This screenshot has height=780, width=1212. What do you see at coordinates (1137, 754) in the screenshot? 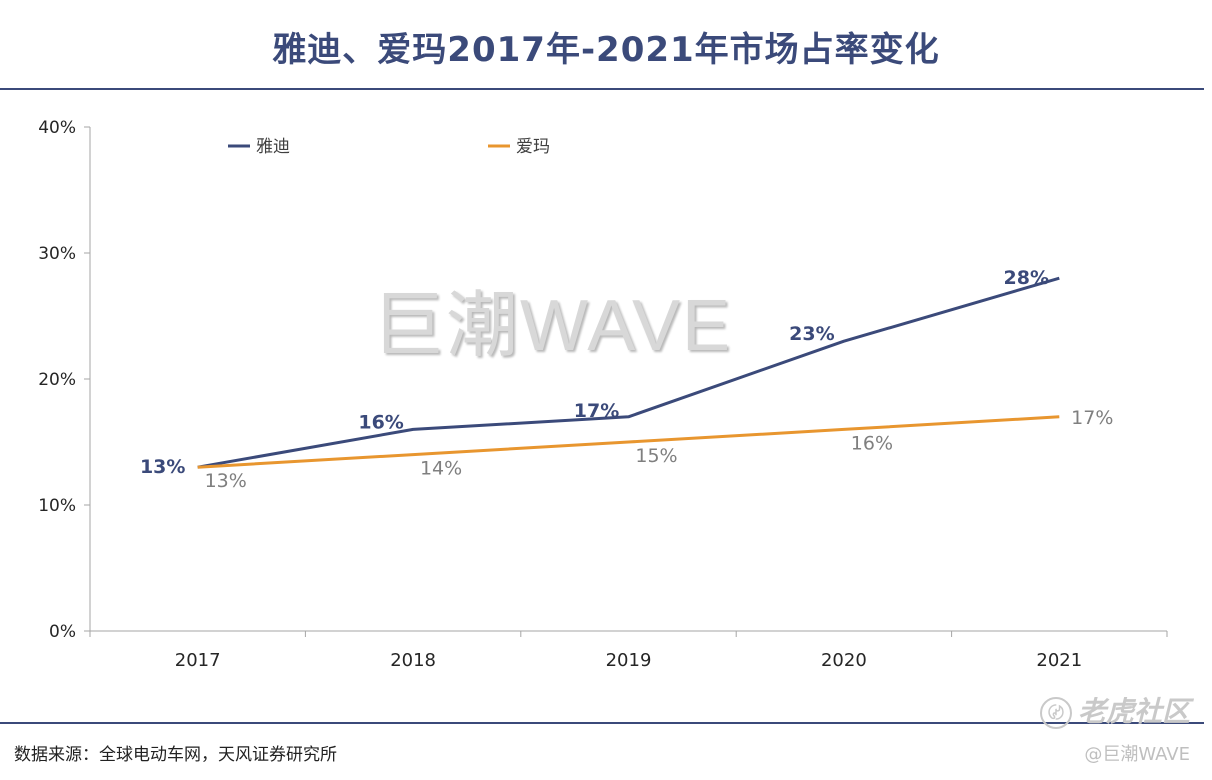
I see `watermark-handle: @巨潮WAVE` at bounding box center [1137, 754].